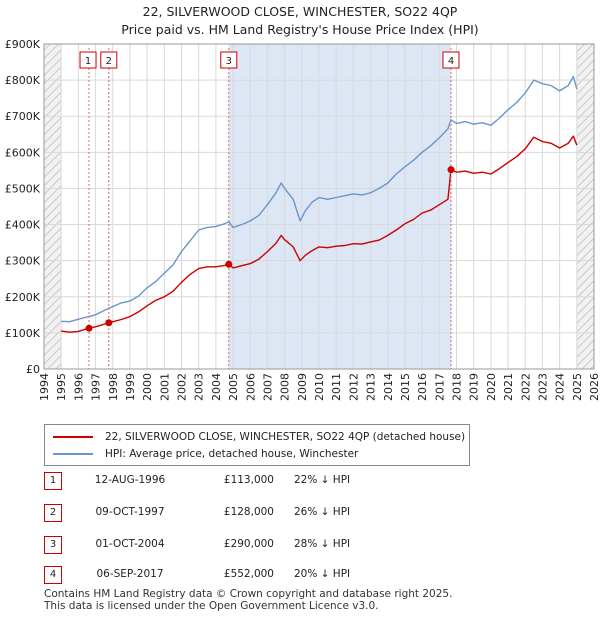  I want to click on x-tick-label: 2020, so click(491, 387).